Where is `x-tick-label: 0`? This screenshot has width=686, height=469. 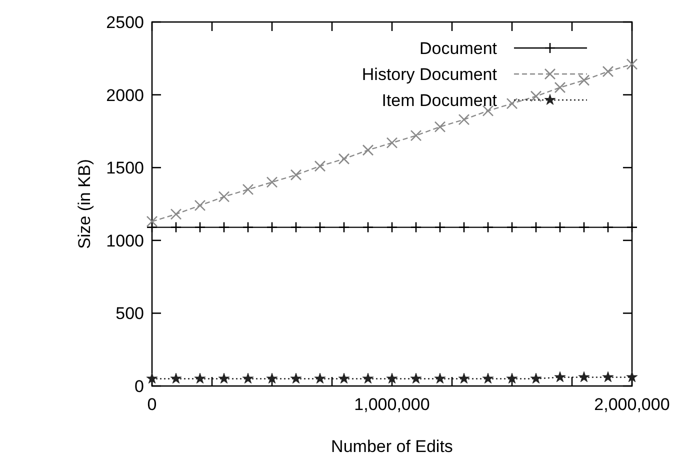 x-tick-label: 0 is located at coordinates (152, 404).